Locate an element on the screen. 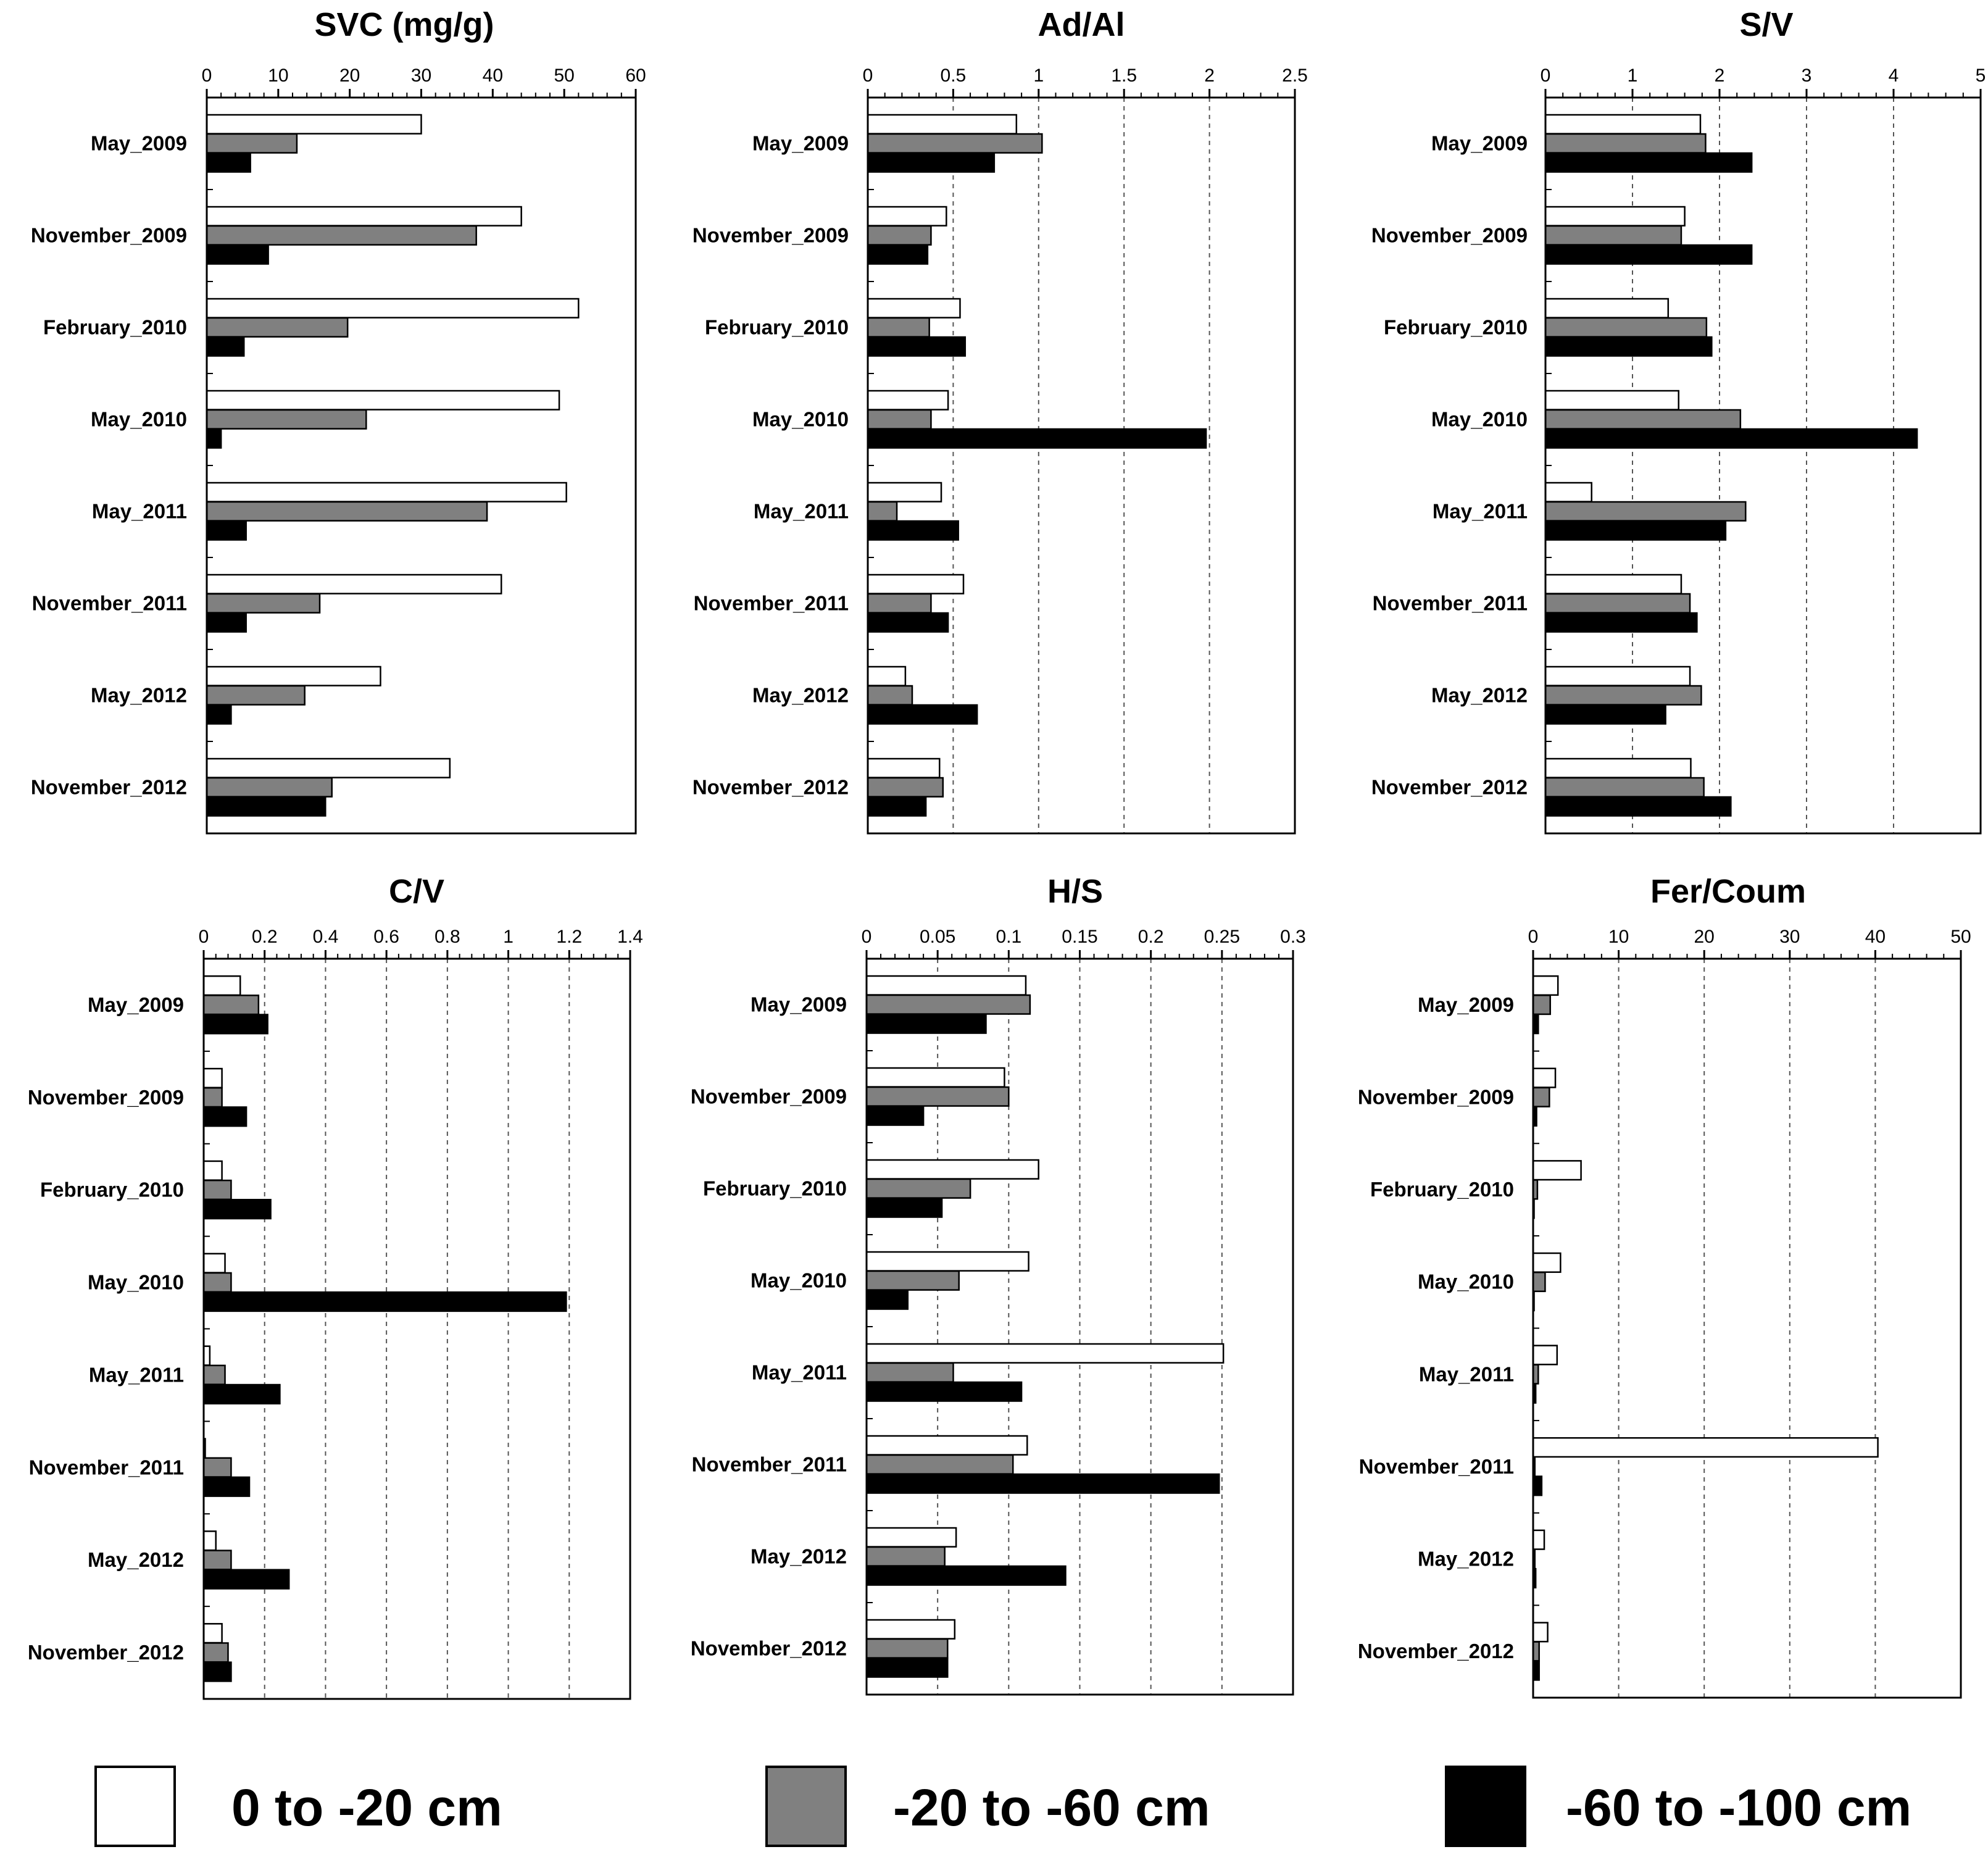 This screenshot has width=1988, height=1852. x-tick-label: 1.4 is located at coordinates (630, 937).